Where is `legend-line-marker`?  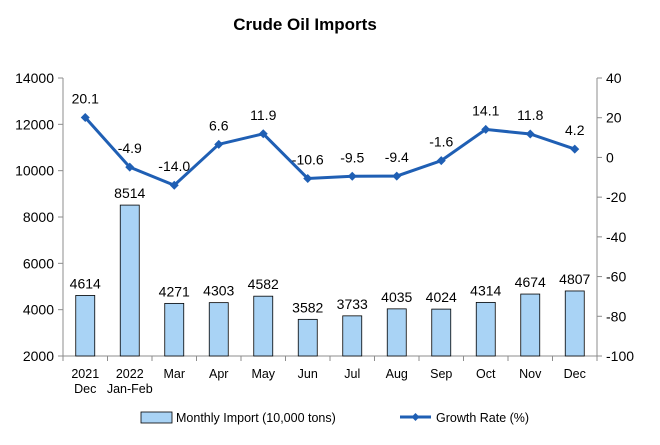 legend-line-marker is located at coordinates (415, 417).